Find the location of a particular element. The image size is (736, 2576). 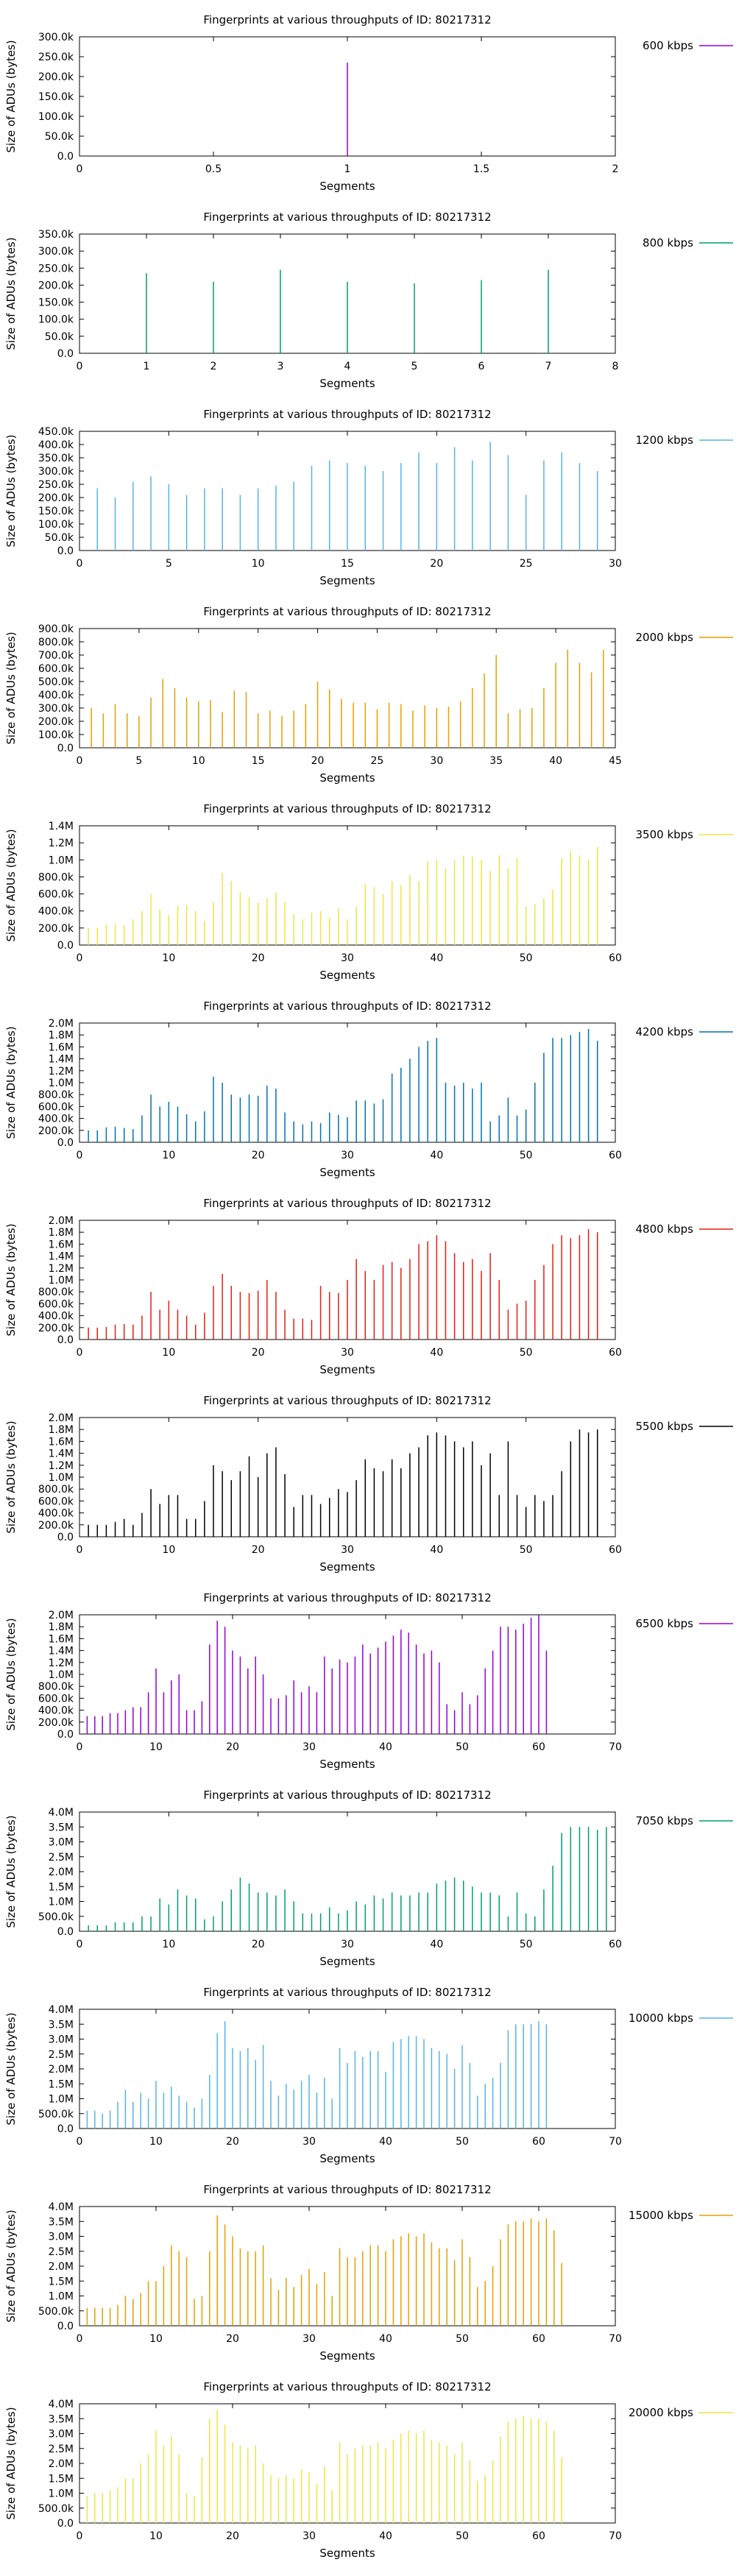

legend-label: 800 kbps is located at coordinates (668, 243).